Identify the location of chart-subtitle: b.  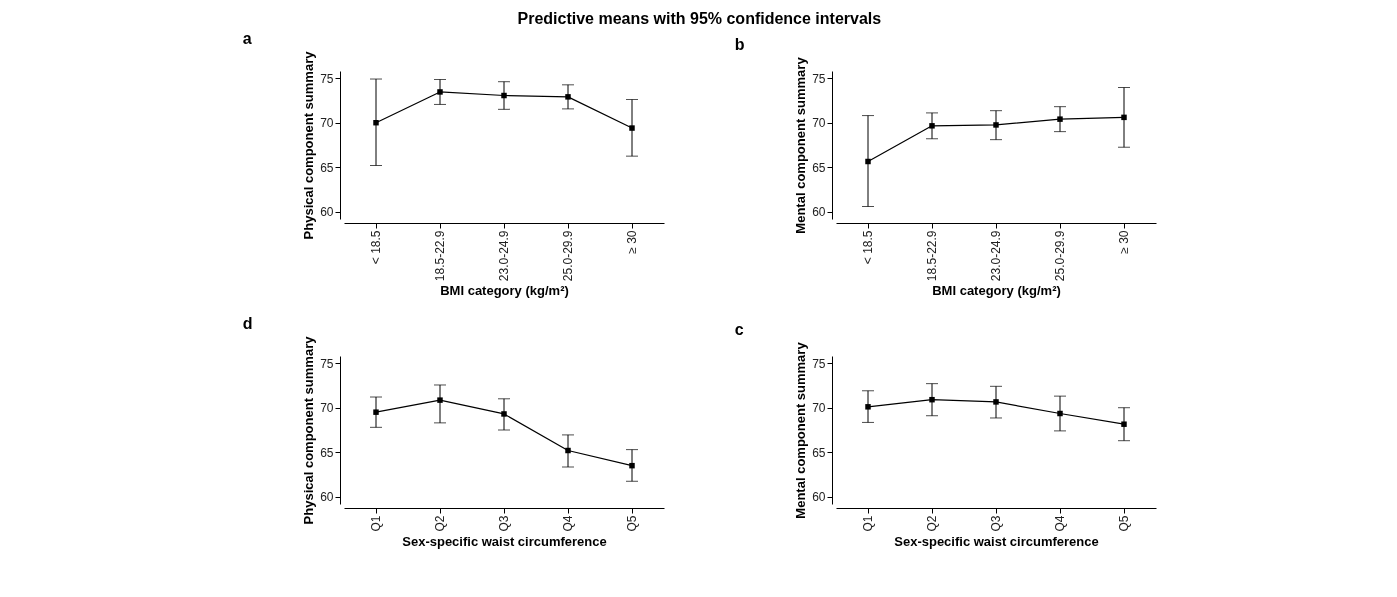
(739, 44).